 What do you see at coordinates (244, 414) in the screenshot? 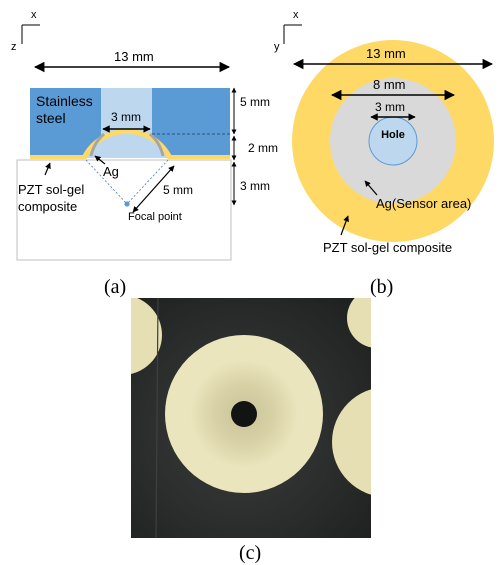
I see `transducer-hole` at bounding box center [244, 414].